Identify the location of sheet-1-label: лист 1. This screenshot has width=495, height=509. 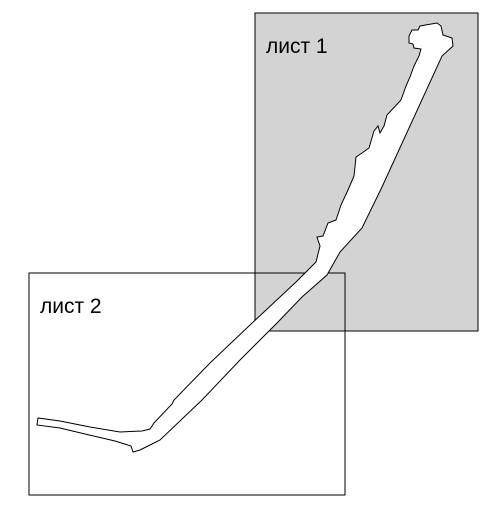
(297, 46).